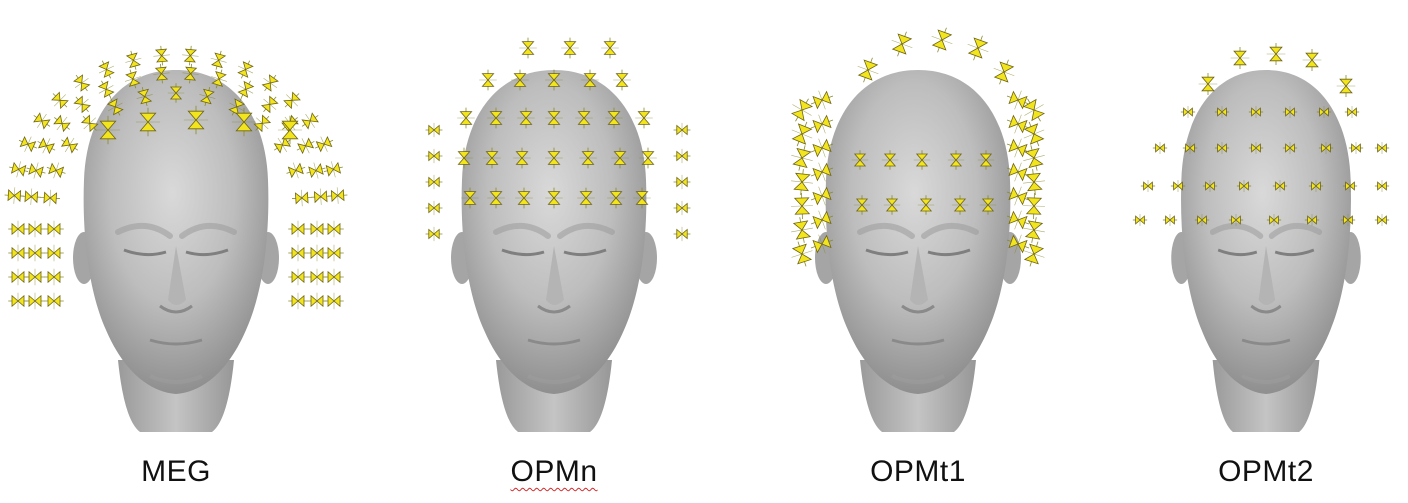  I want to click on panel-label: MEG, so click(176, 472).